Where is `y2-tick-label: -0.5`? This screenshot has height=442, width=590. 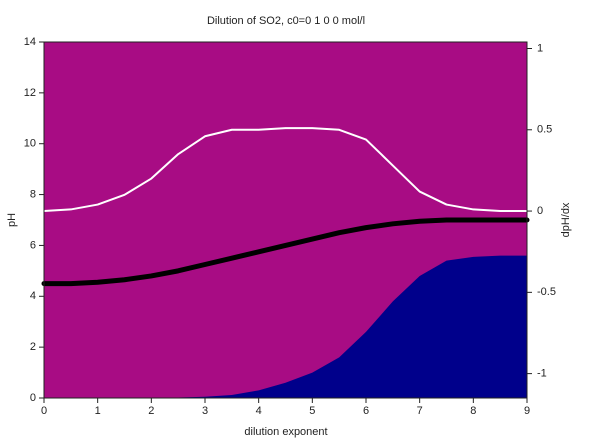 y2-tick-label: -0.5 is located at coordinates (546, 292).